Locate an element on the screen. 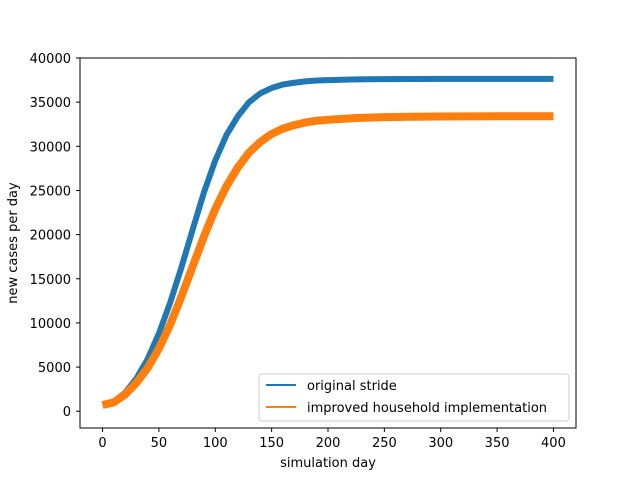 This screenshot has width=640, height=480. y-tick-label: 40000 is located at coordinates (50, 59).